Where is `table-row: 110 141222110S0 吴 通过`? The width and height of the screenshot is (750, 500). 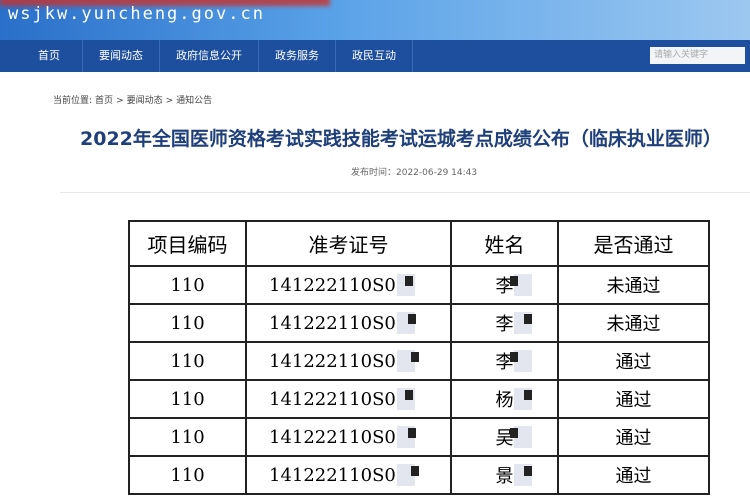 table-row: 110 141222110S0 吴 通过 is located at coordinates (419, 437).